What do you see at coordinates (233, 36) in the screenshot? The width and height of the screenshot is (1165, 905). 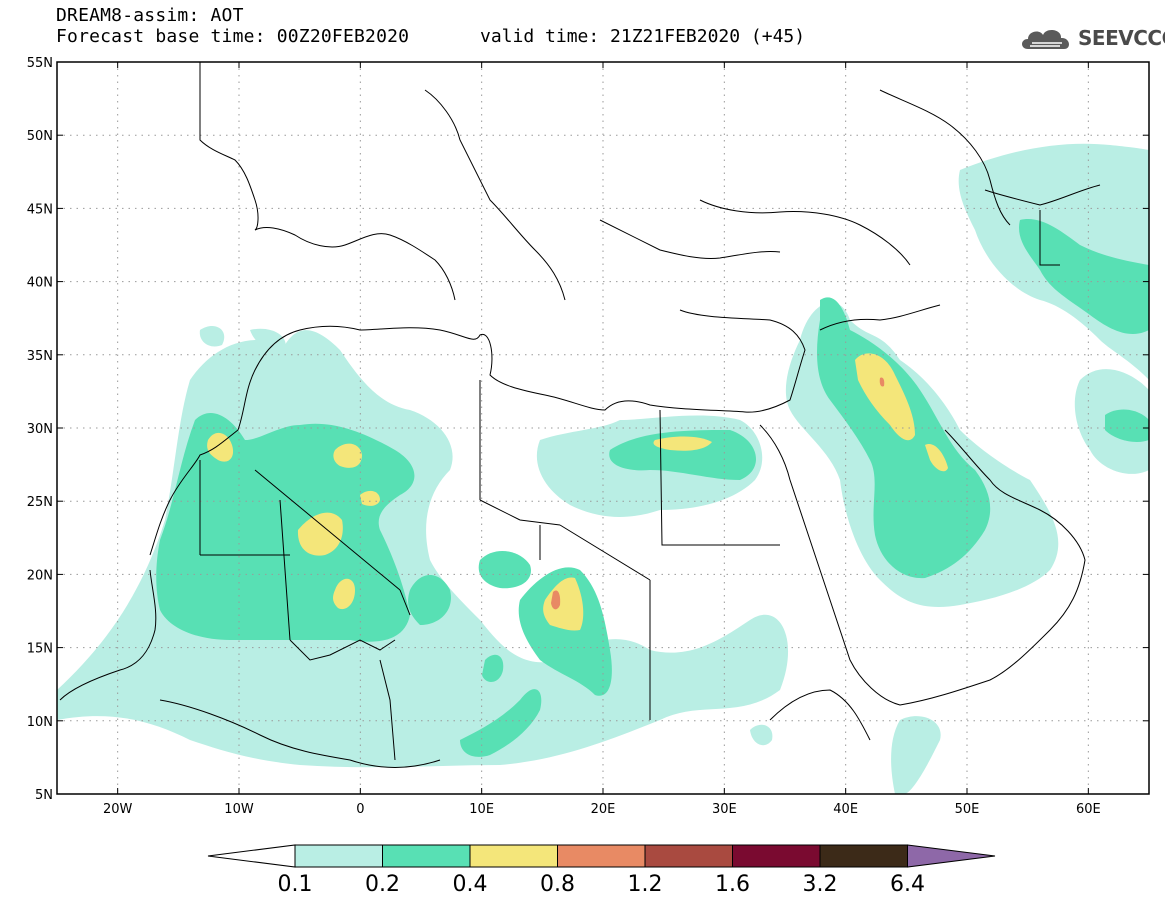 I see `forecast-base-time: Forecast base time: 00Z20FEB2020` at bounding box center [233, 36].